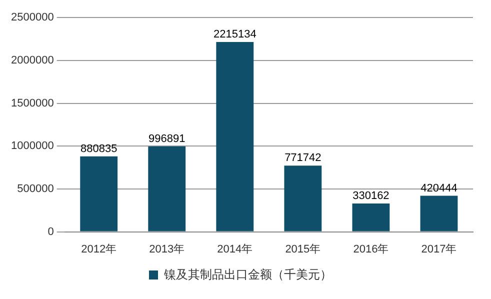  What do you see at coordinates (371, 249) in the screenshot?
I see `x-tick-label: 2016年` at bounding box center [371, 249].